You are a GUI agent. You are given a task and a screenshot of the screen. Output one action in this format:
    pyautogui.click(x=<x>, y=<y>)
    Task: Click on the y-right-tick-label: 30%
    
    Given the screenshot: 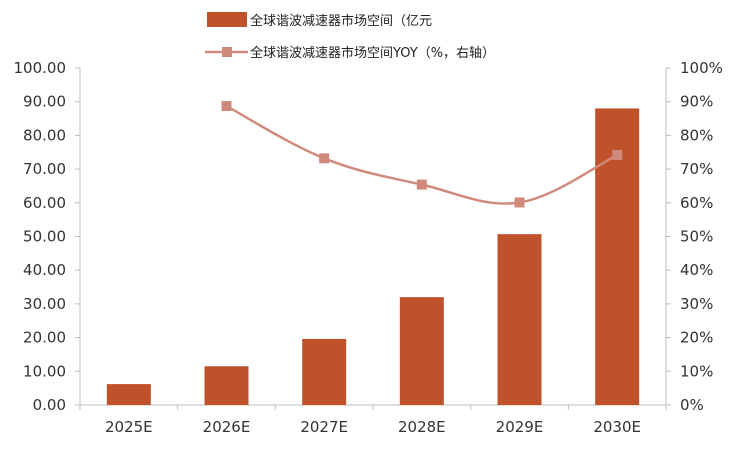 What is the action you would take?
    pyautogui.click(x=696, y=304)
    